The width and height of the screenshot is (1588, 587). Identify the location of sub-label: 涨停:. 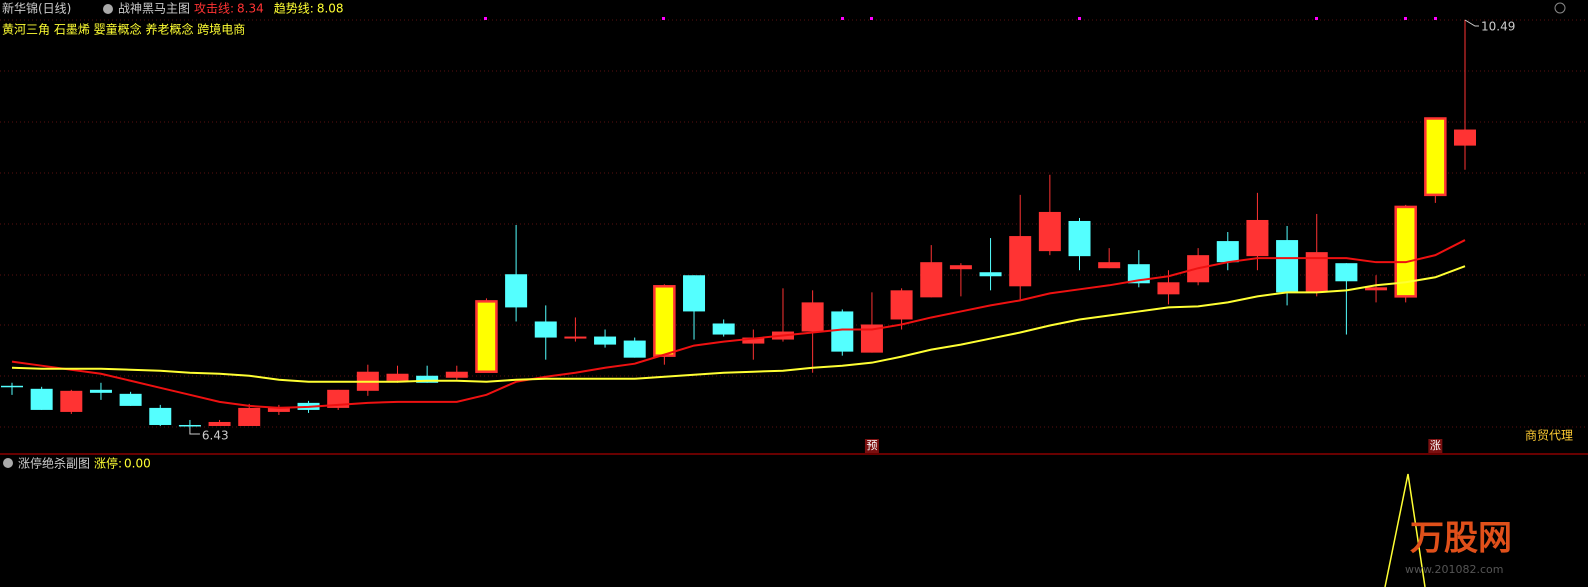
(108, 463).